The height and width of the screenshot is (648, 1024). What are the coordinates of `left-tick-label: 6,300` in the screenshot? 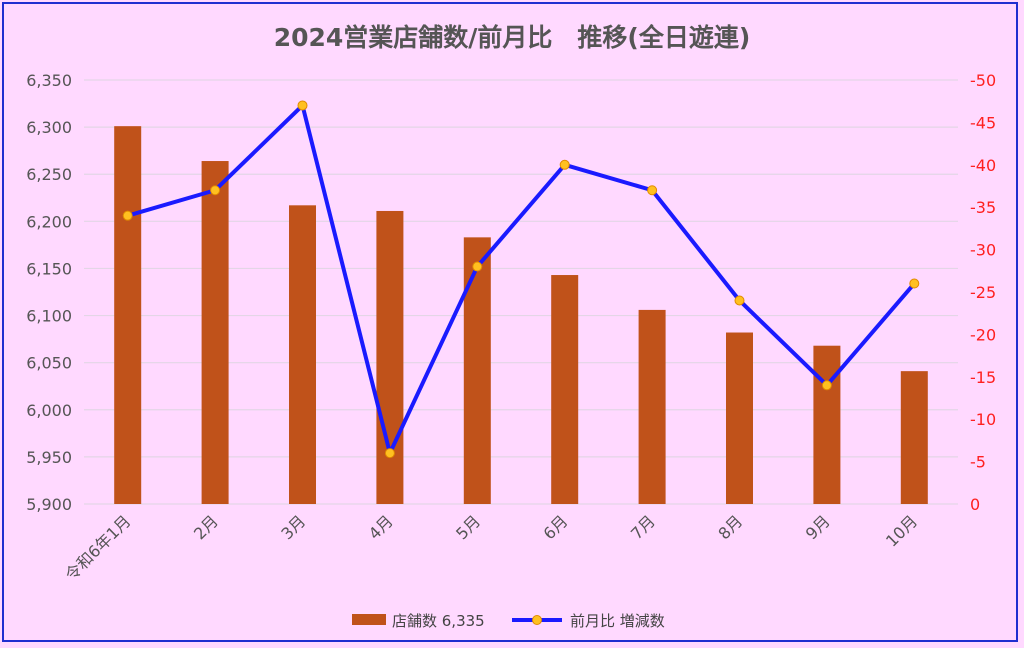 It's located at (49, 127).